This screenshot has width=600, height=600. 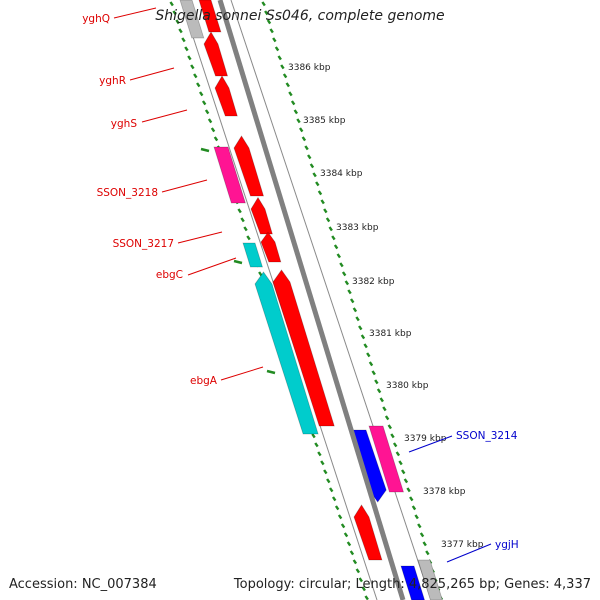 I want to click on gene-label-ebgC: ebgC, so click(x=169, y=275).